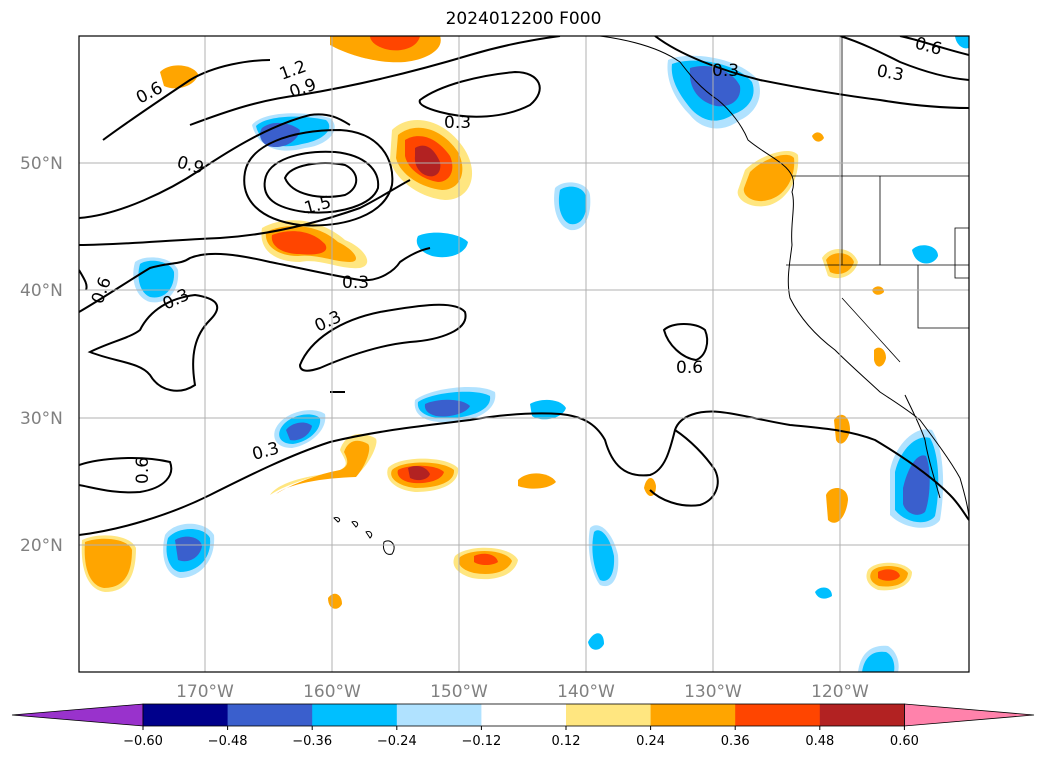 This screenshot has height=765, width=1047. What do you see at coordinates (143, 741) in the screenshot?
I see `colorbar-tick-label: −0.60` at bounding box center [143, 741].